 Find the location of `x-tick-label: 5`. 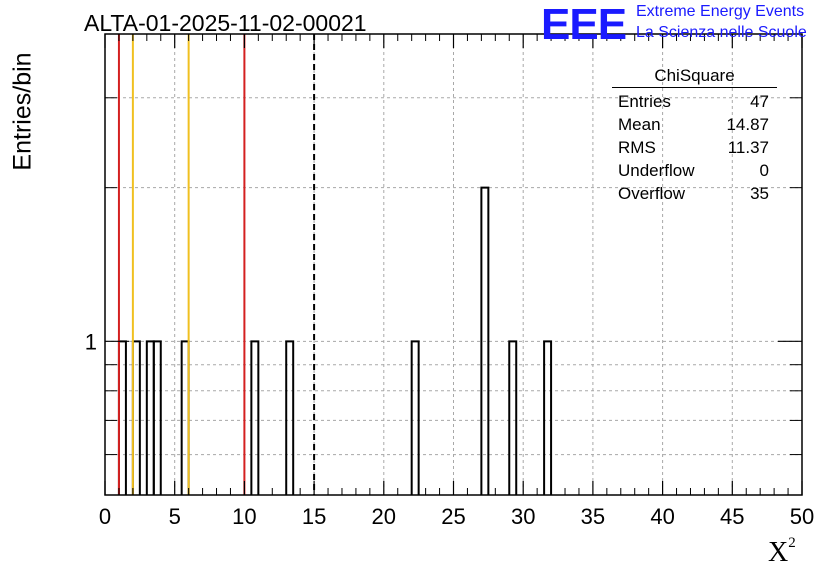

x-tick-label: 5 is located at coordinates (175, 516).